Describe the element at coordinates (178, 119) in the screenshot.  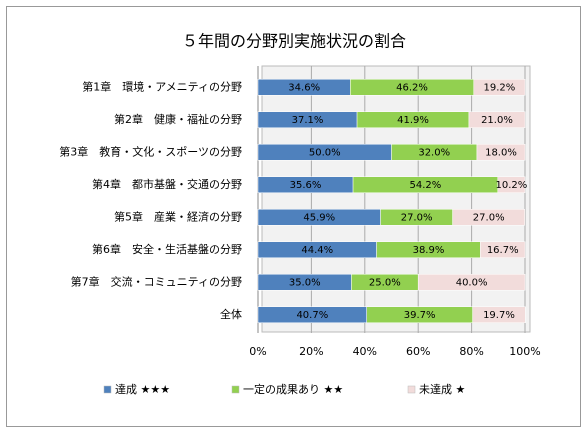
I see `y-tick-label: 第2章 健康・福祉の分野` at that location.